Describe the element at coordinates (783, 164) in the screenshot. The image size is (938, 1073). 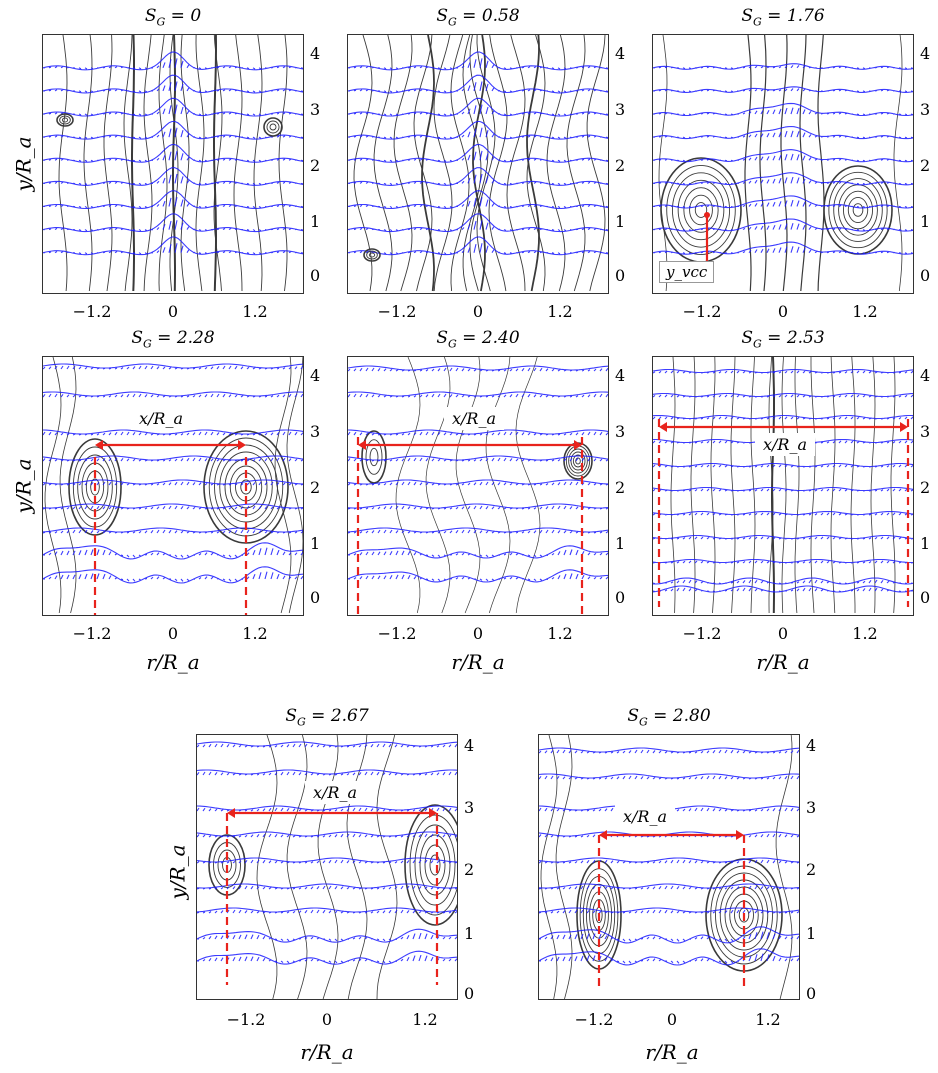
I see `flow-field-plot: y_vcc` at that location.